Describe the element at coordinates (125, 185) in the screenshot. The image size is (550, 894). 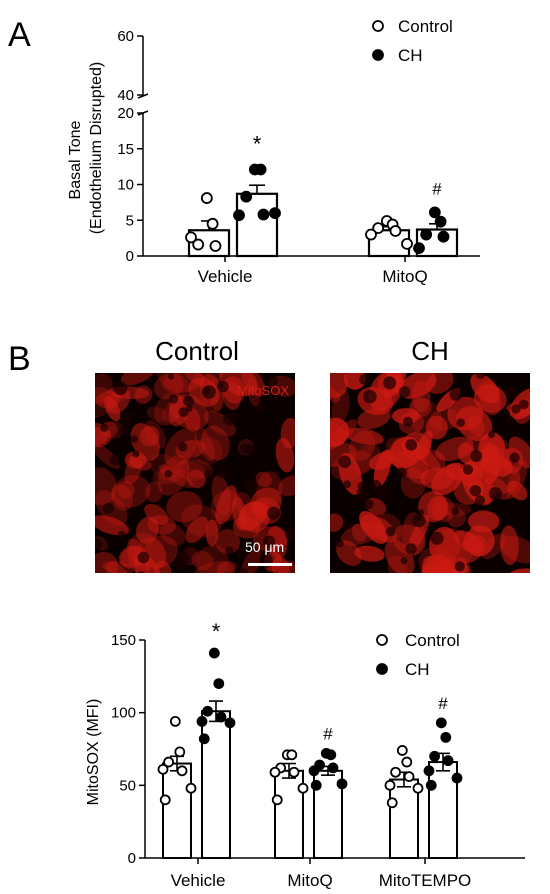
I see `y-tick-label: 10` at that location.